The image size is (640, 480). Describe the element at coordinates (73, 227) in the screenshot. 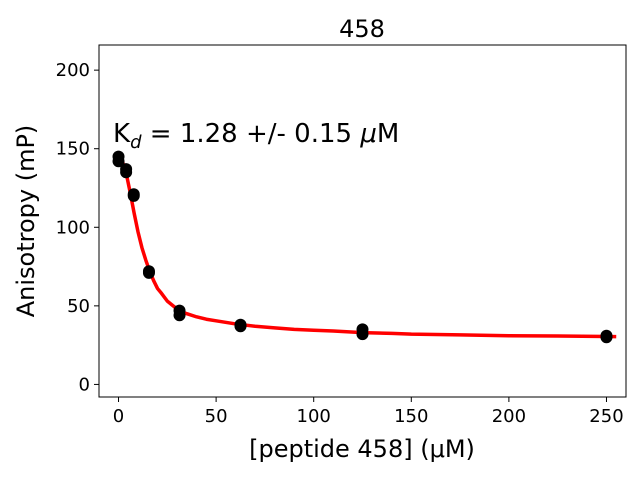

I see `y-tick-label: 100` at that location.